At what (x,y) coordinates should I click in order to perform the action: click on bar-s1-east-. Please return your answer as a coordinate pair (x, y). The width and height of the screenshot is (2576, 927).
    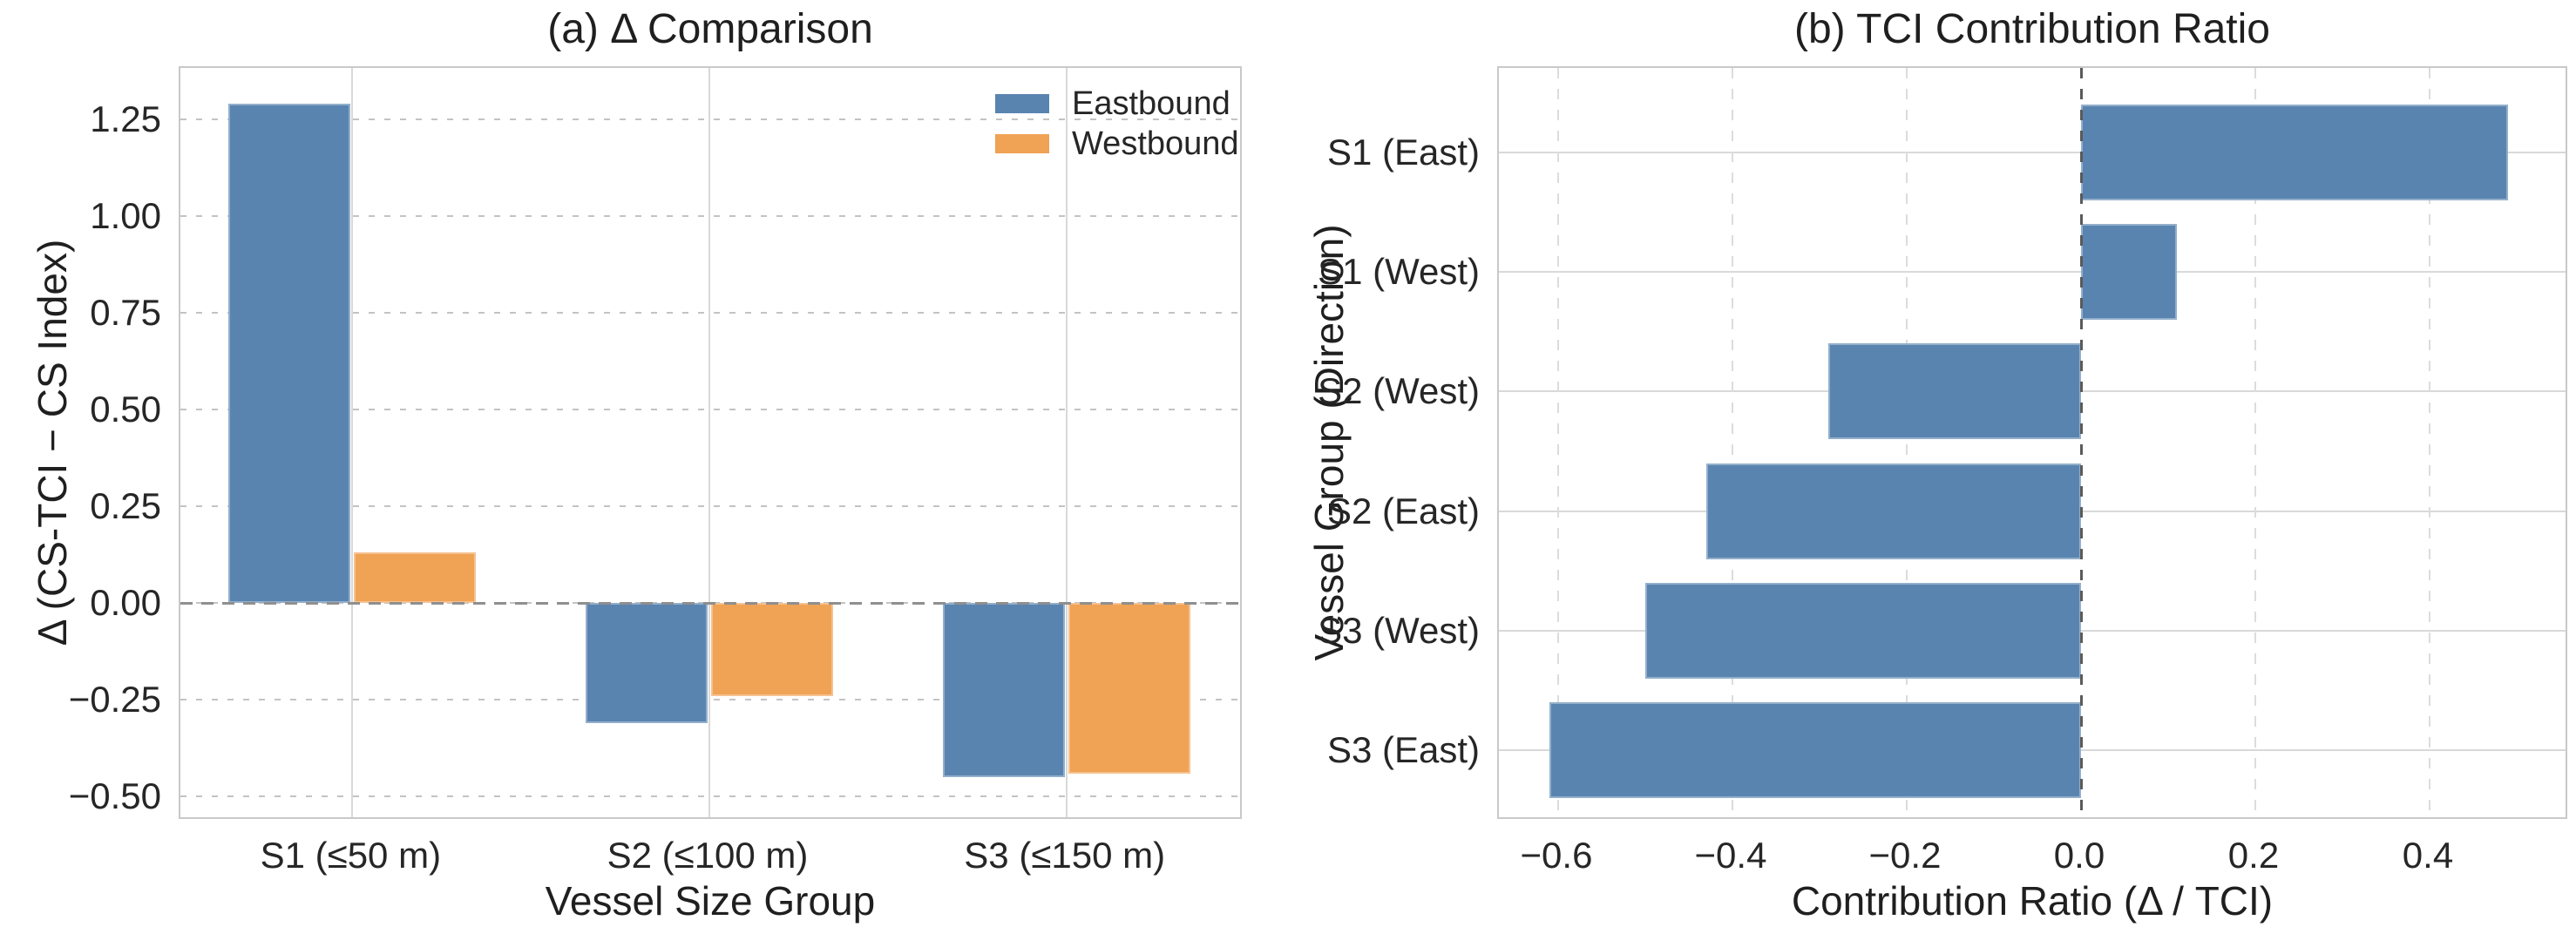
    Looking at the image, I should click on (2295, 152).